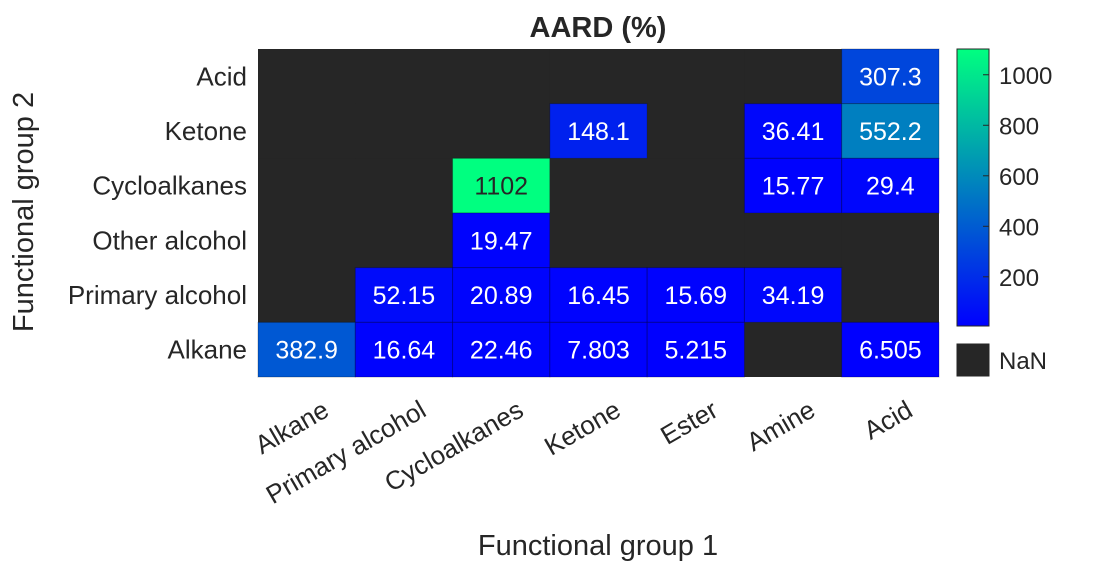 The height and width of the screenshot is (563, 1094). What do you see at coordinates (1023, 361) in the screenshot?
I see `nan-legend-label: NaN` at bounding box center [1023, 361].